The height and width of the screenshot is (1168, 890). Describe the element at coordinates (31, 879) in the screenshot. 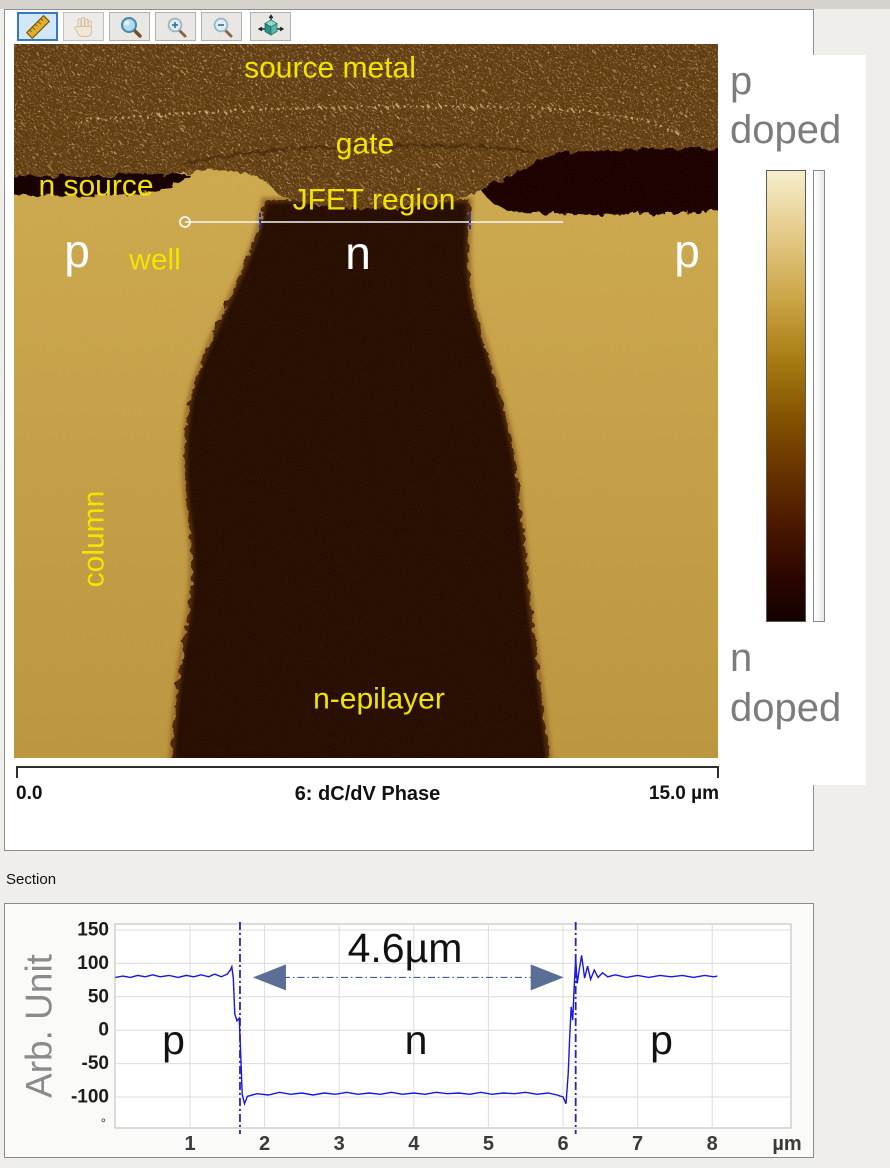

I see `section-panel-title: Section` at that location.